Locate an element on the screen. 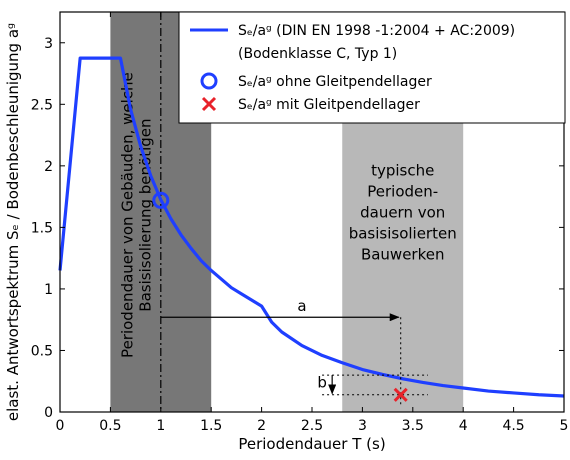 This screenshot has width=570, height=460. x-tick-label: 0 is located at coordinates (60, 426).